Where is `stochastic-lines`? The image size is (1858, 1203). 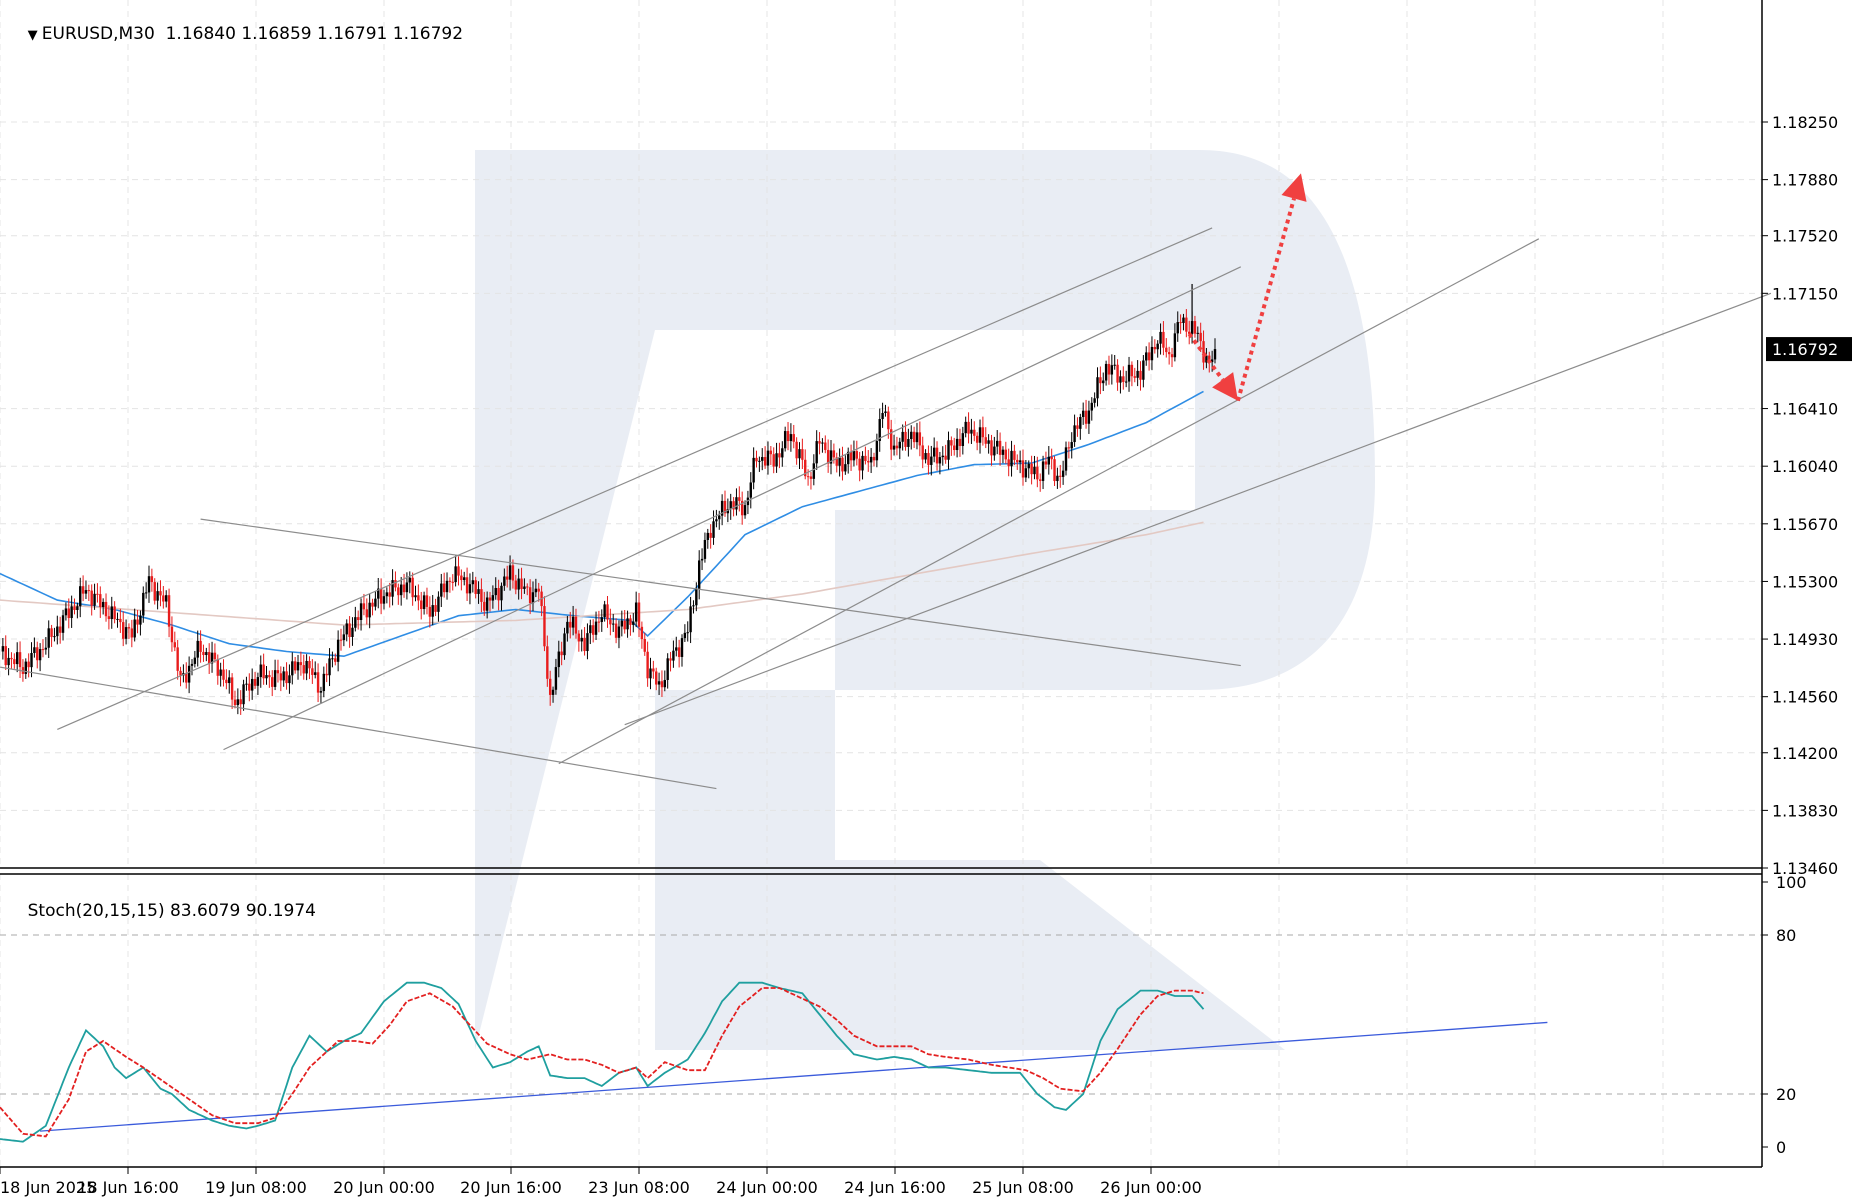
stochastic-lines is located at coordinates (774, 1062).